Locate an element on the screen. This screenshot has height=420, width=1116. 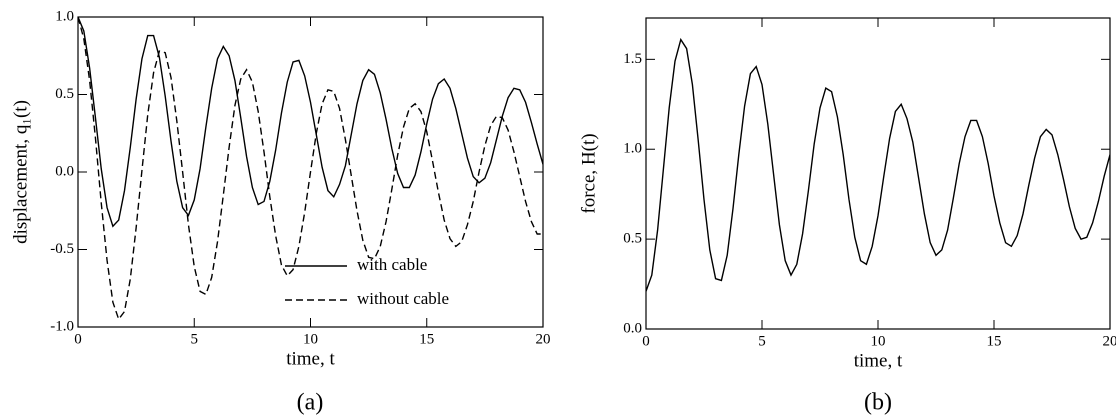
y-axis-label: displacement, q₁(t) is located at coordinates (20, 172).